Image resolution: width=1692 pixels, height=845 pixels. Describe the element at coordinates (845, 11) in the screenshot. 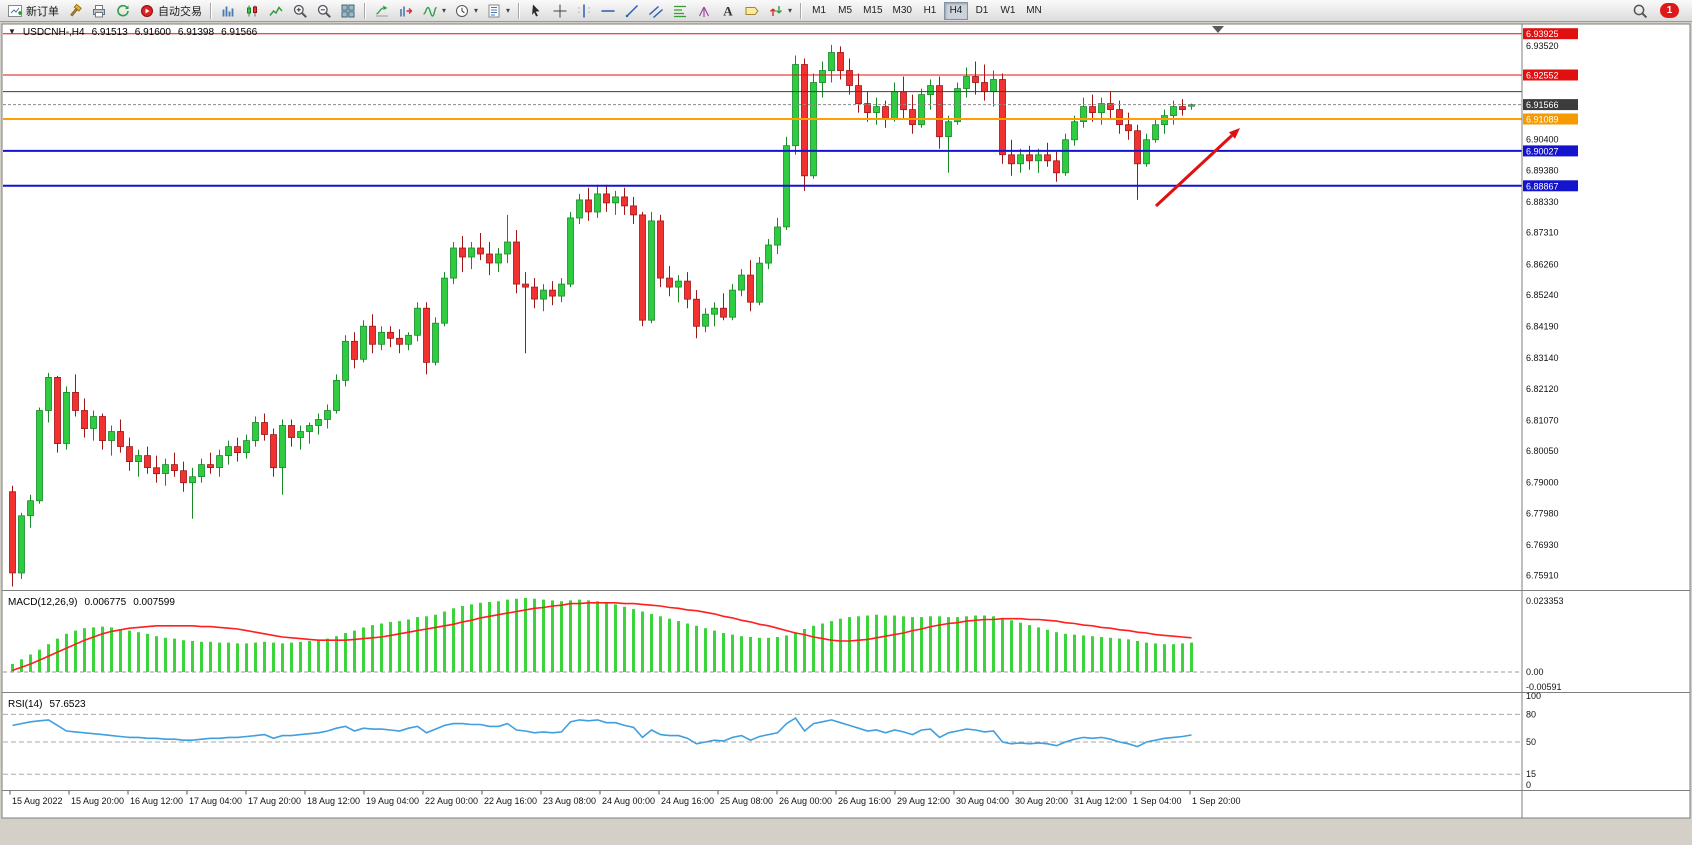

I see `timeframe-m5-button: M5` at that location.